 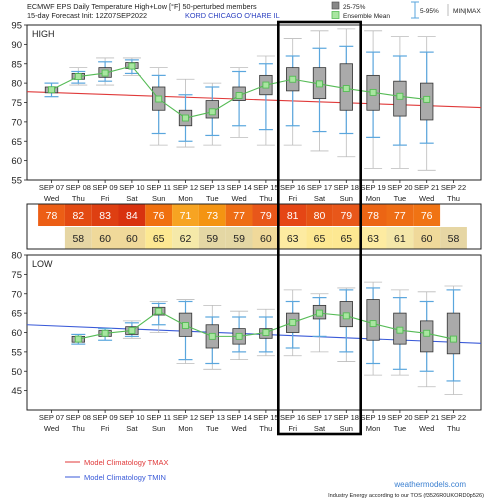 What do you see at coordinates (426, 187) in the screenshot?
I see `high-date-label: SEP 21` at bounding box center [426, 187].